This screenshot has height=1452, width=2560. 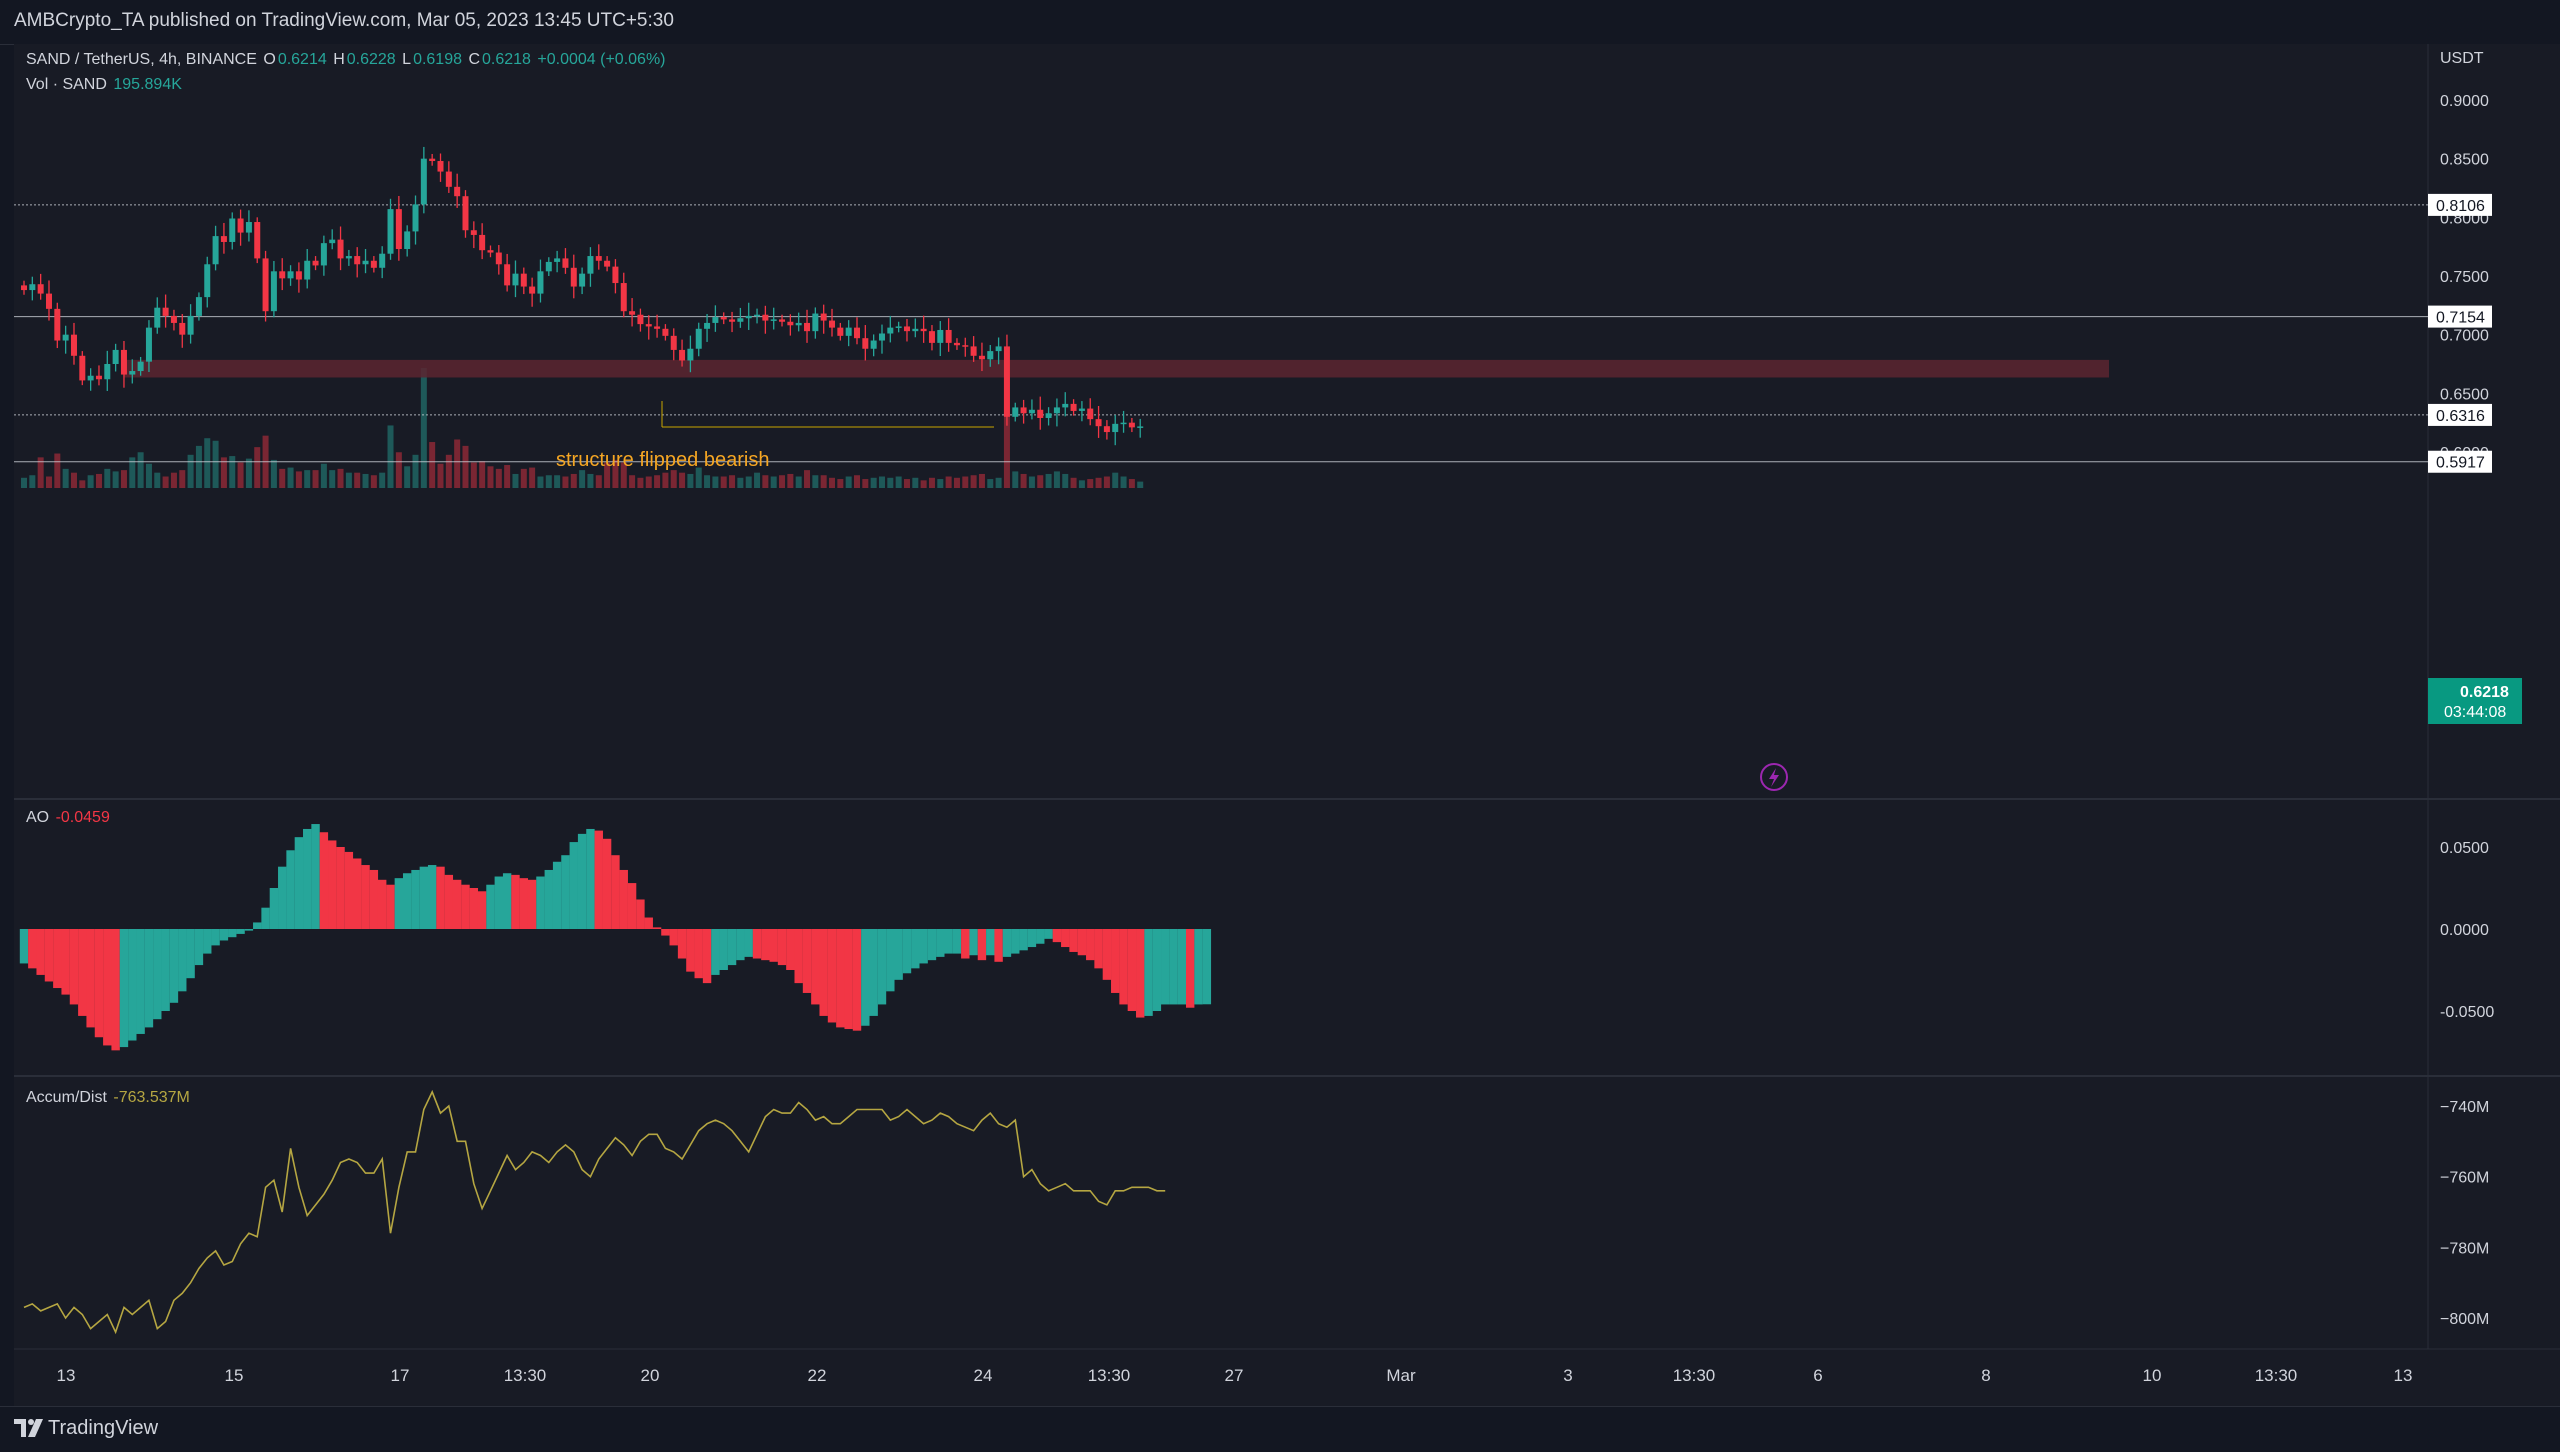 I want to click on high-label: H, so click(x=339, y=59).